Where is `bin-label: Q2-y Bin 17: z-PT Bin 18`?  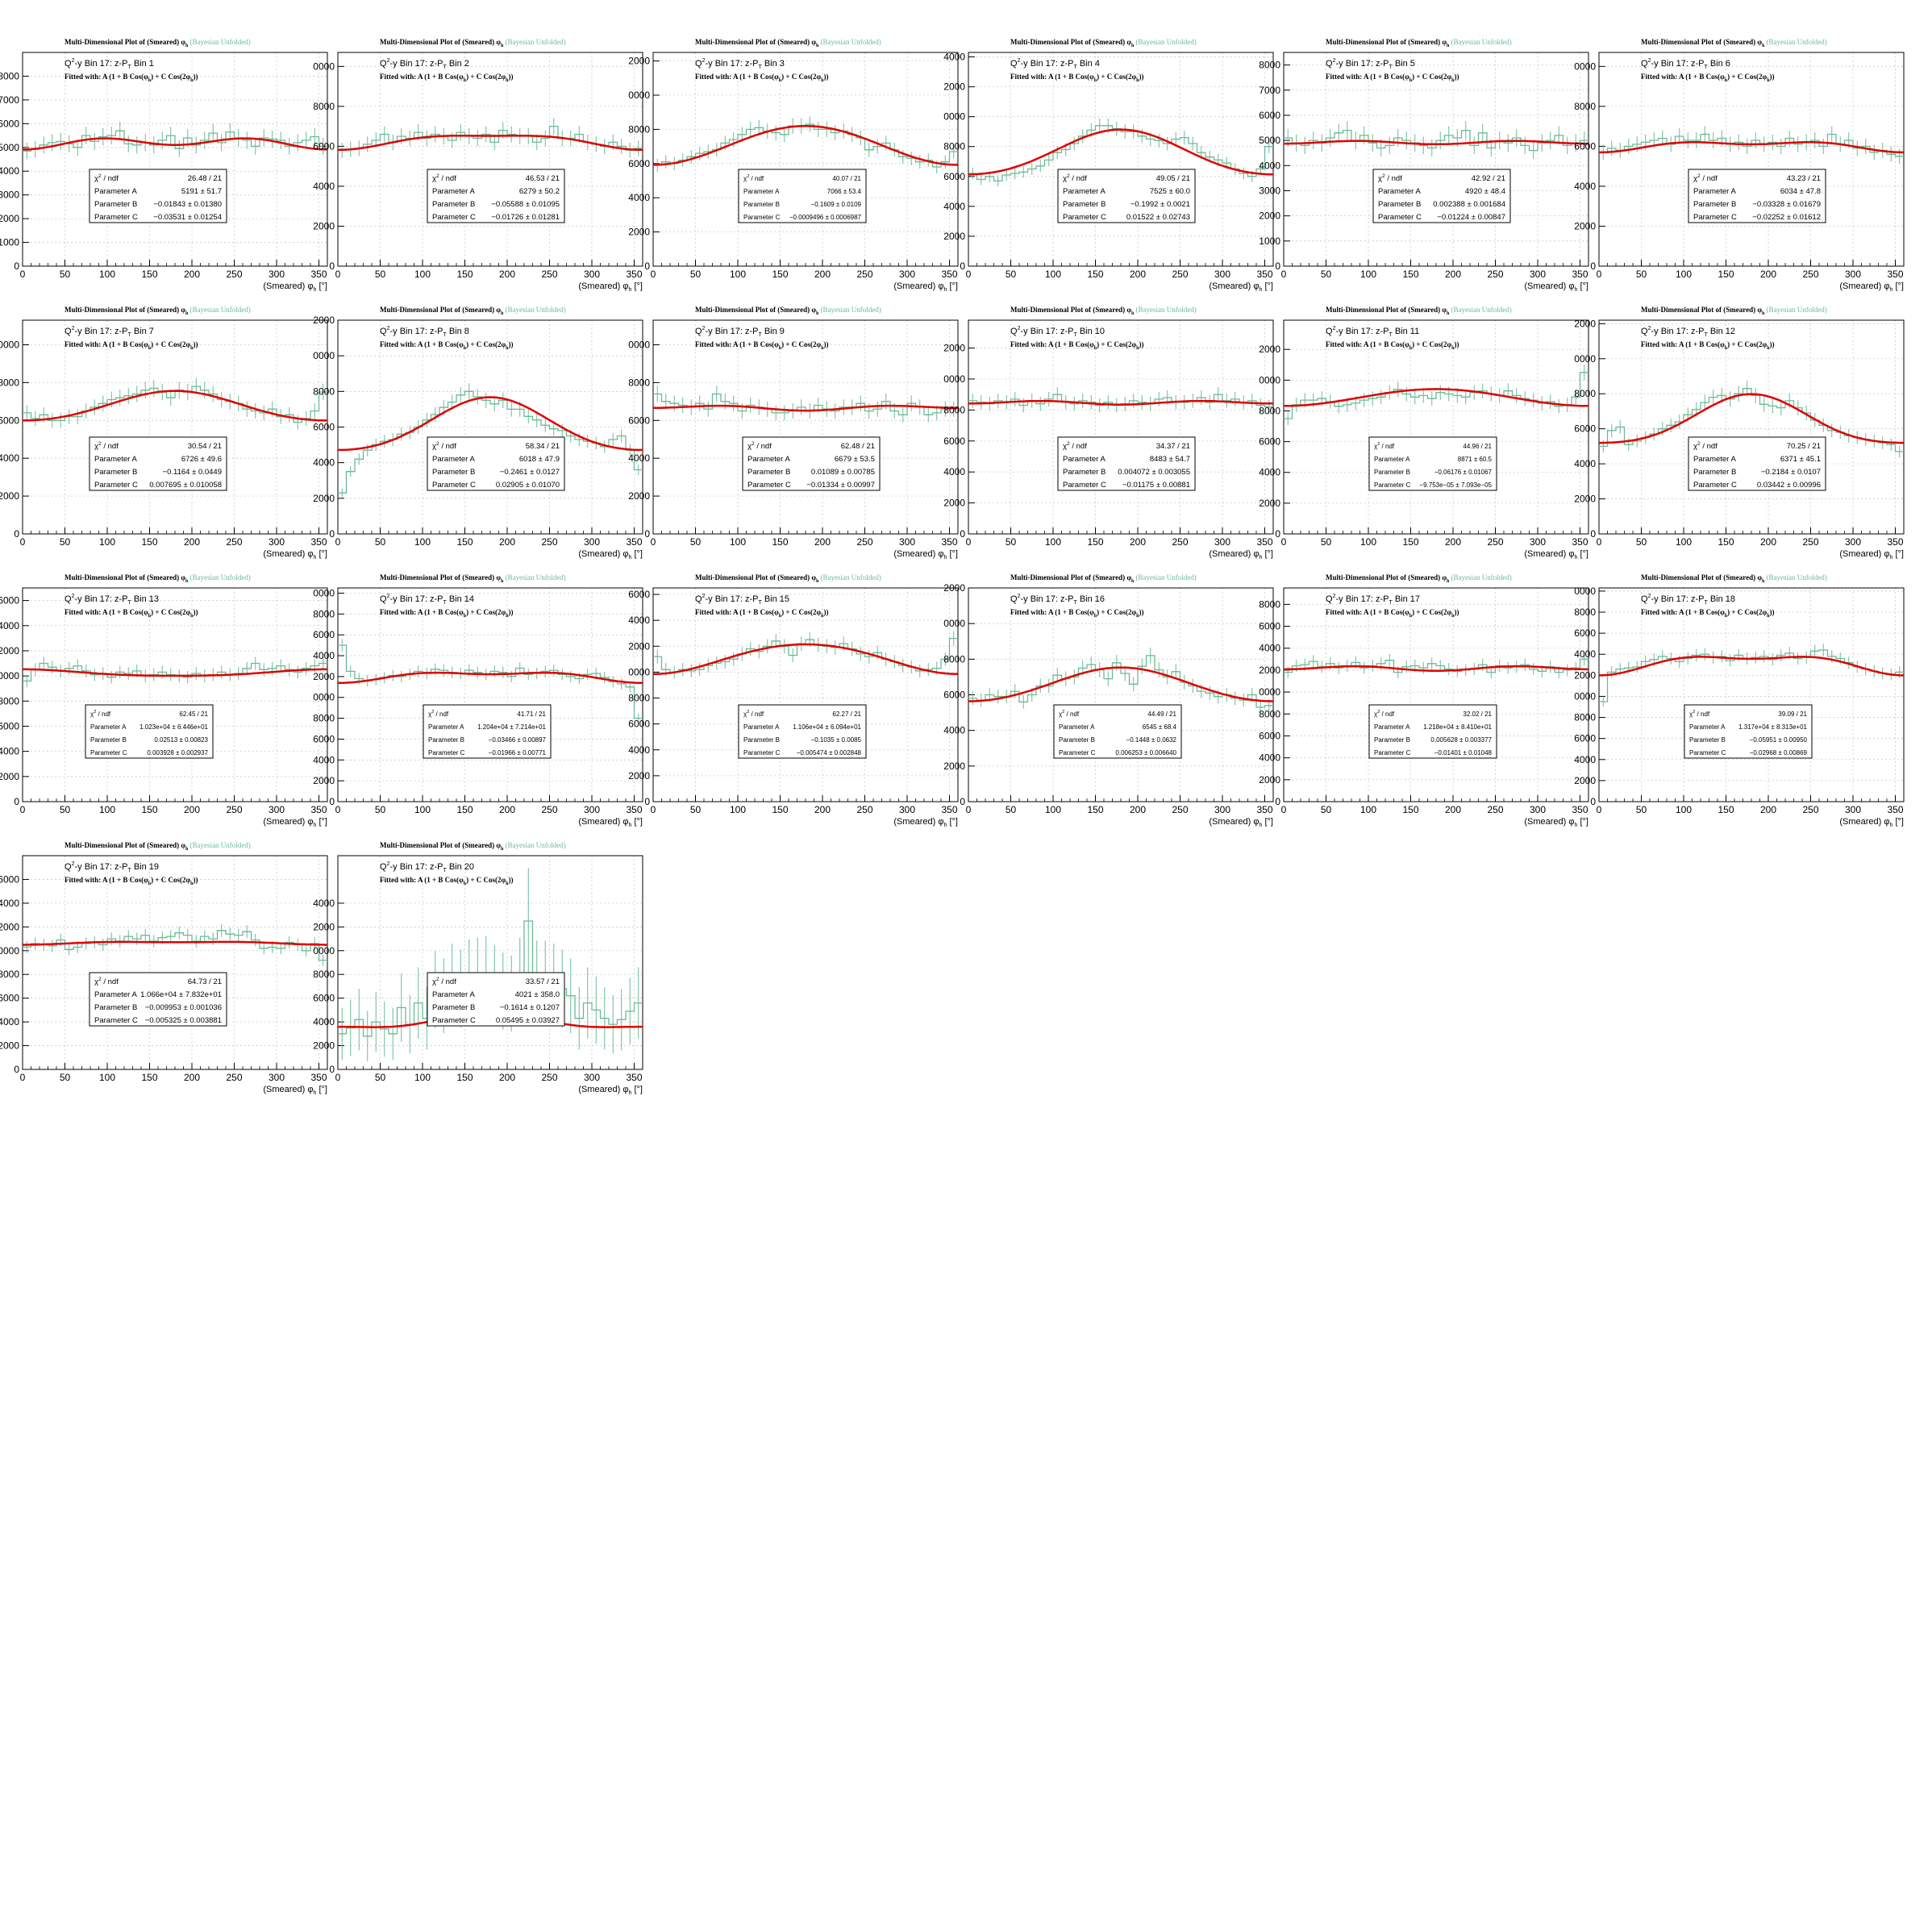 bin-label: Q2-y Bin 17: z-PT Bin 18 is located at coordinates (1688, 600).